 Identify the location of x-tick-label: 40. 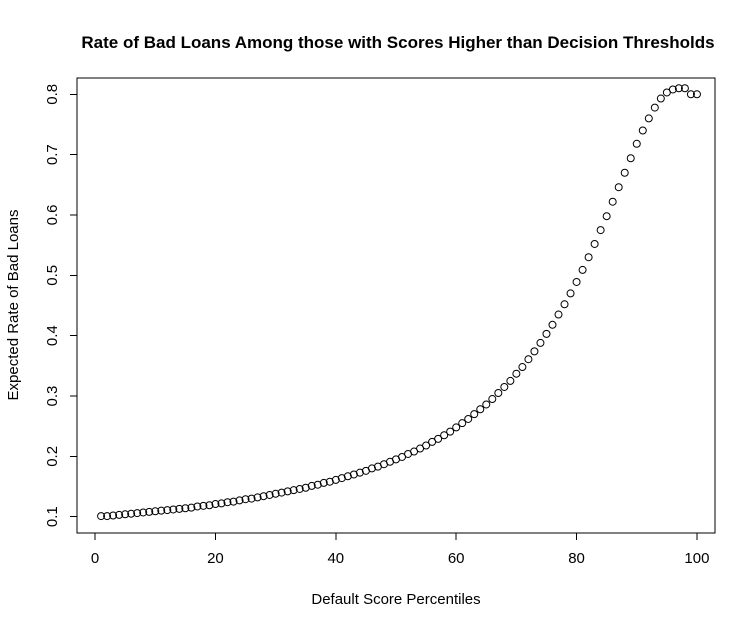
(335, 558).